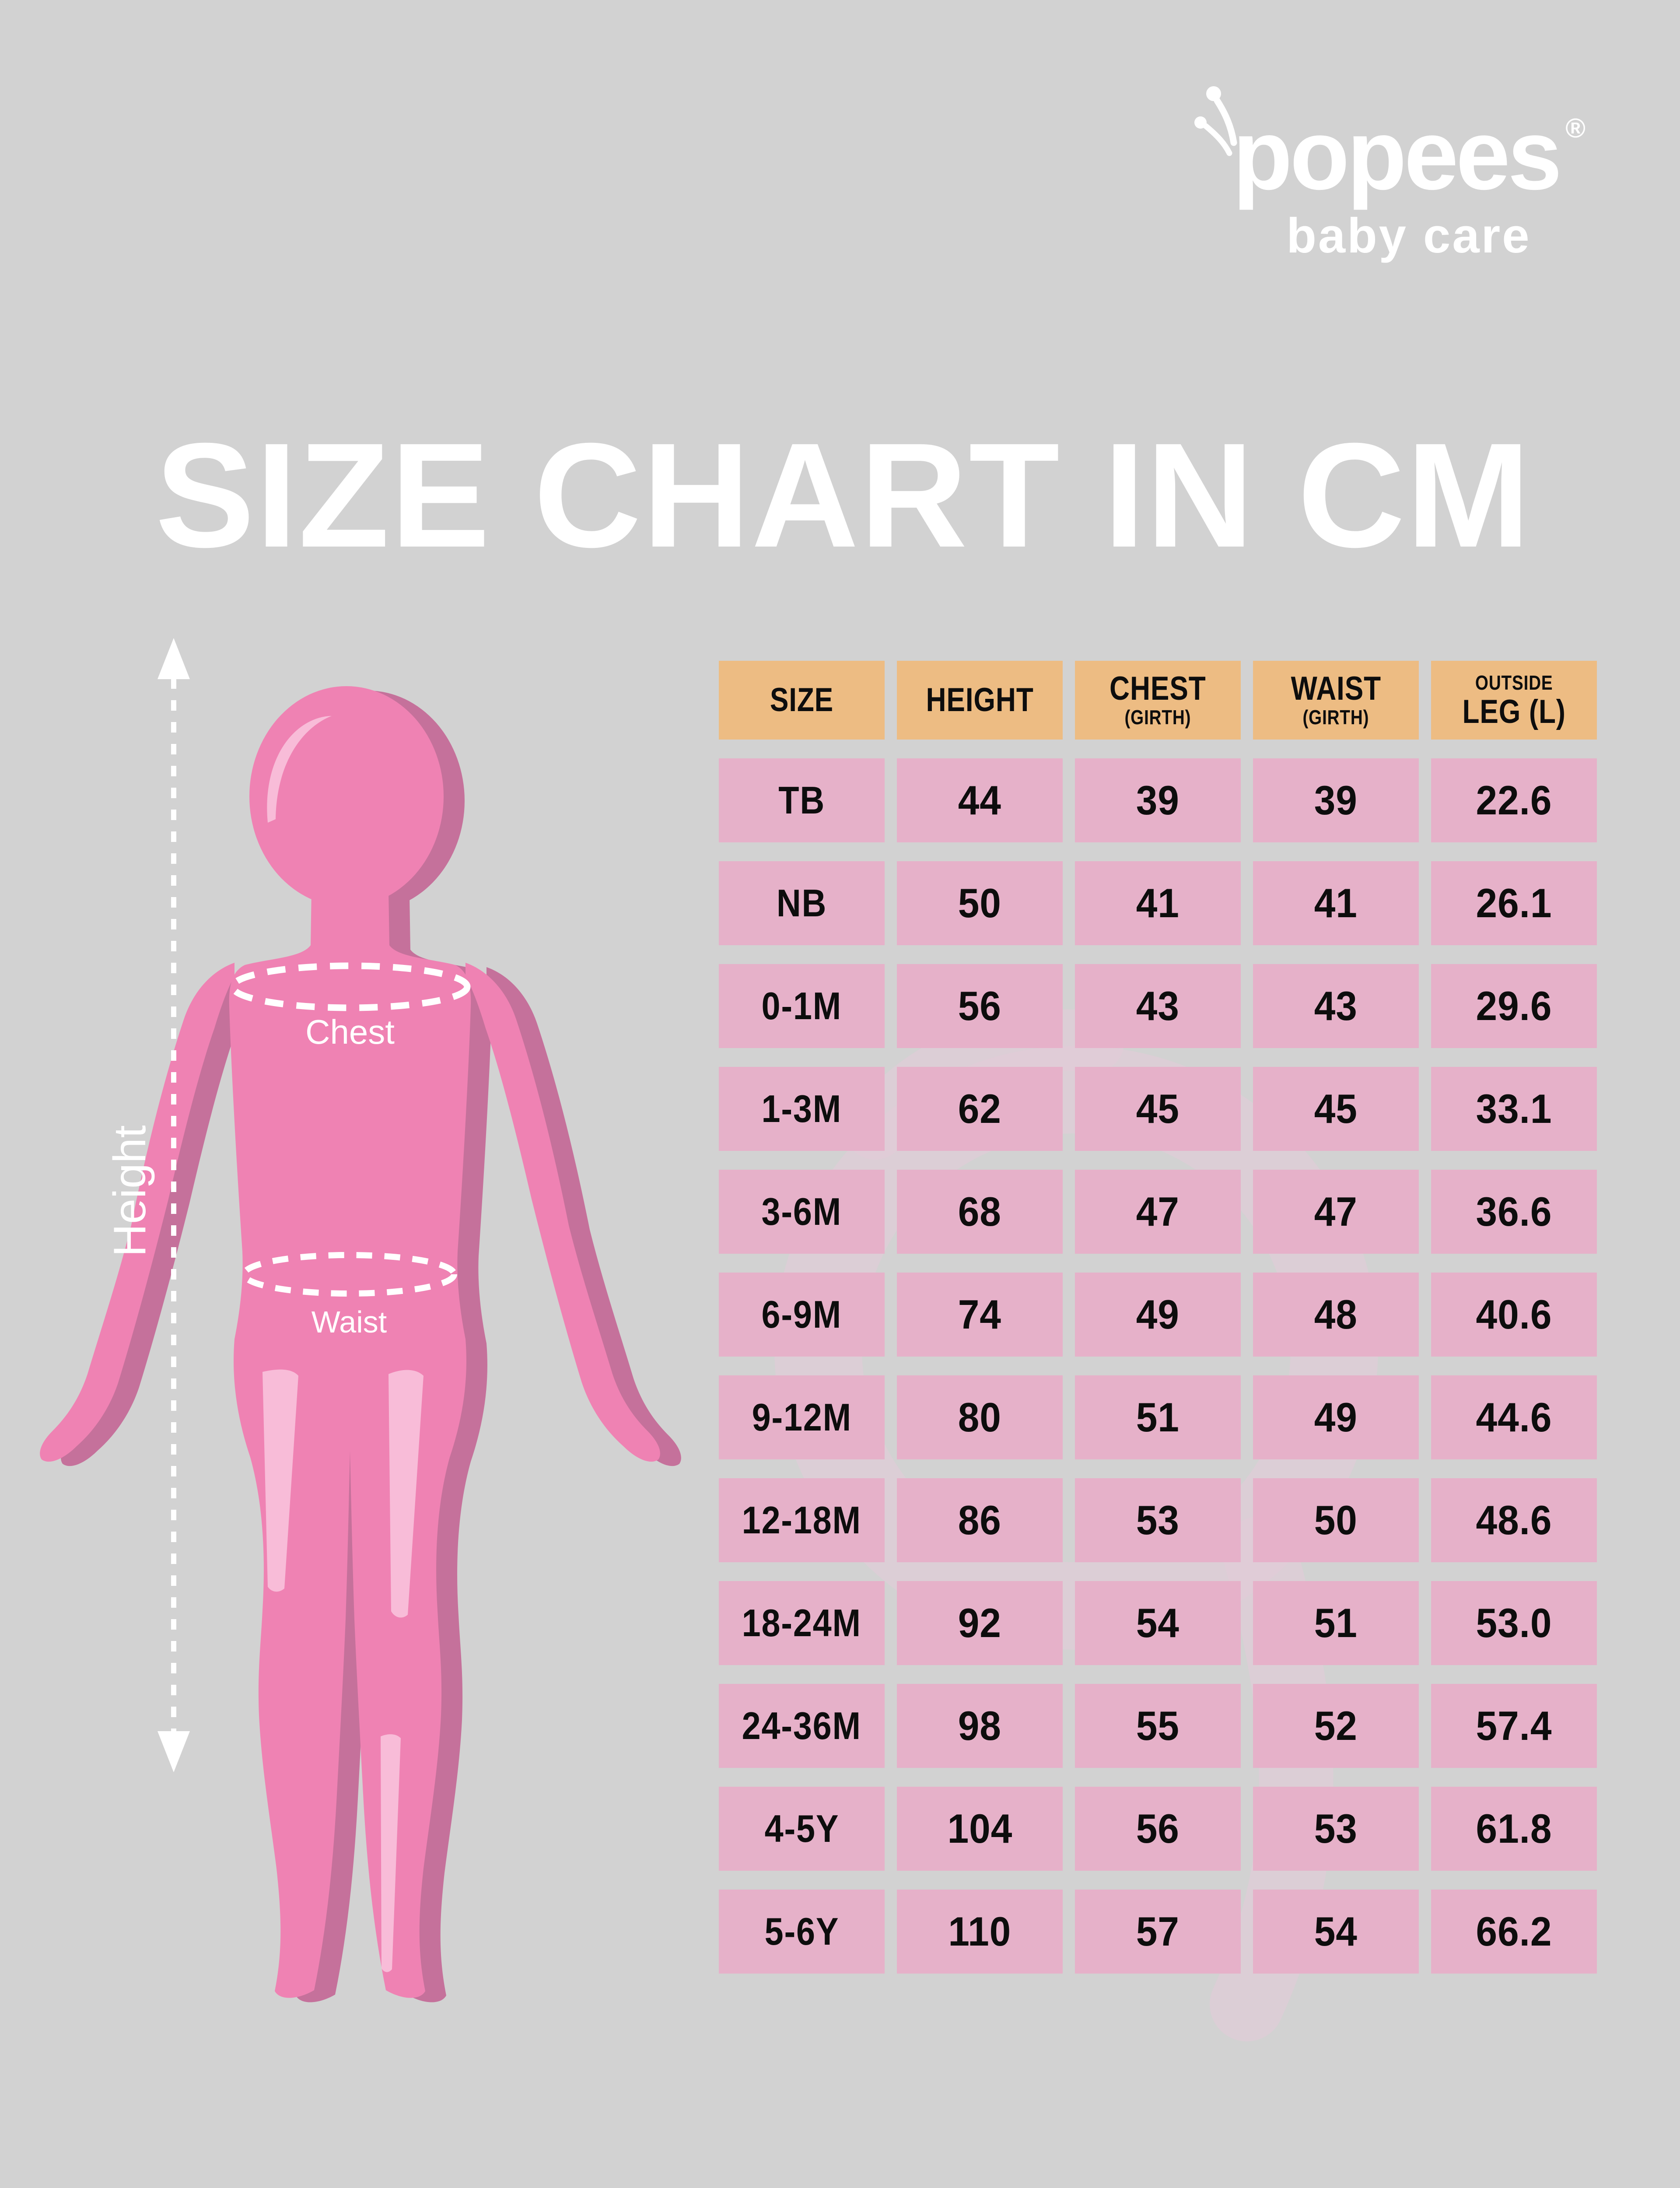 The height and width of the screenshot is (2188, 1680). I want to click on table-cell-outside-leg: 26.1, so click(1514, 903).